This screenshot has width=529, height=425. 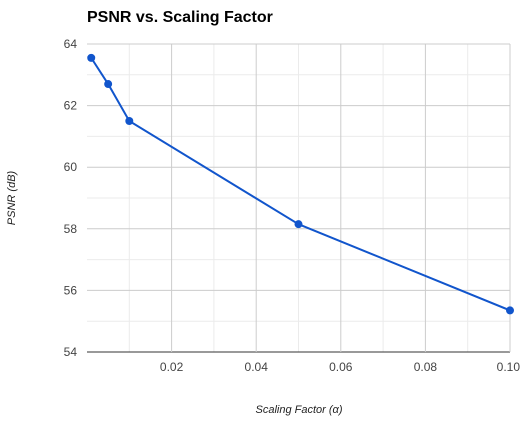 I want to click on y-tick-label: 60, so click(x=71, y=167).